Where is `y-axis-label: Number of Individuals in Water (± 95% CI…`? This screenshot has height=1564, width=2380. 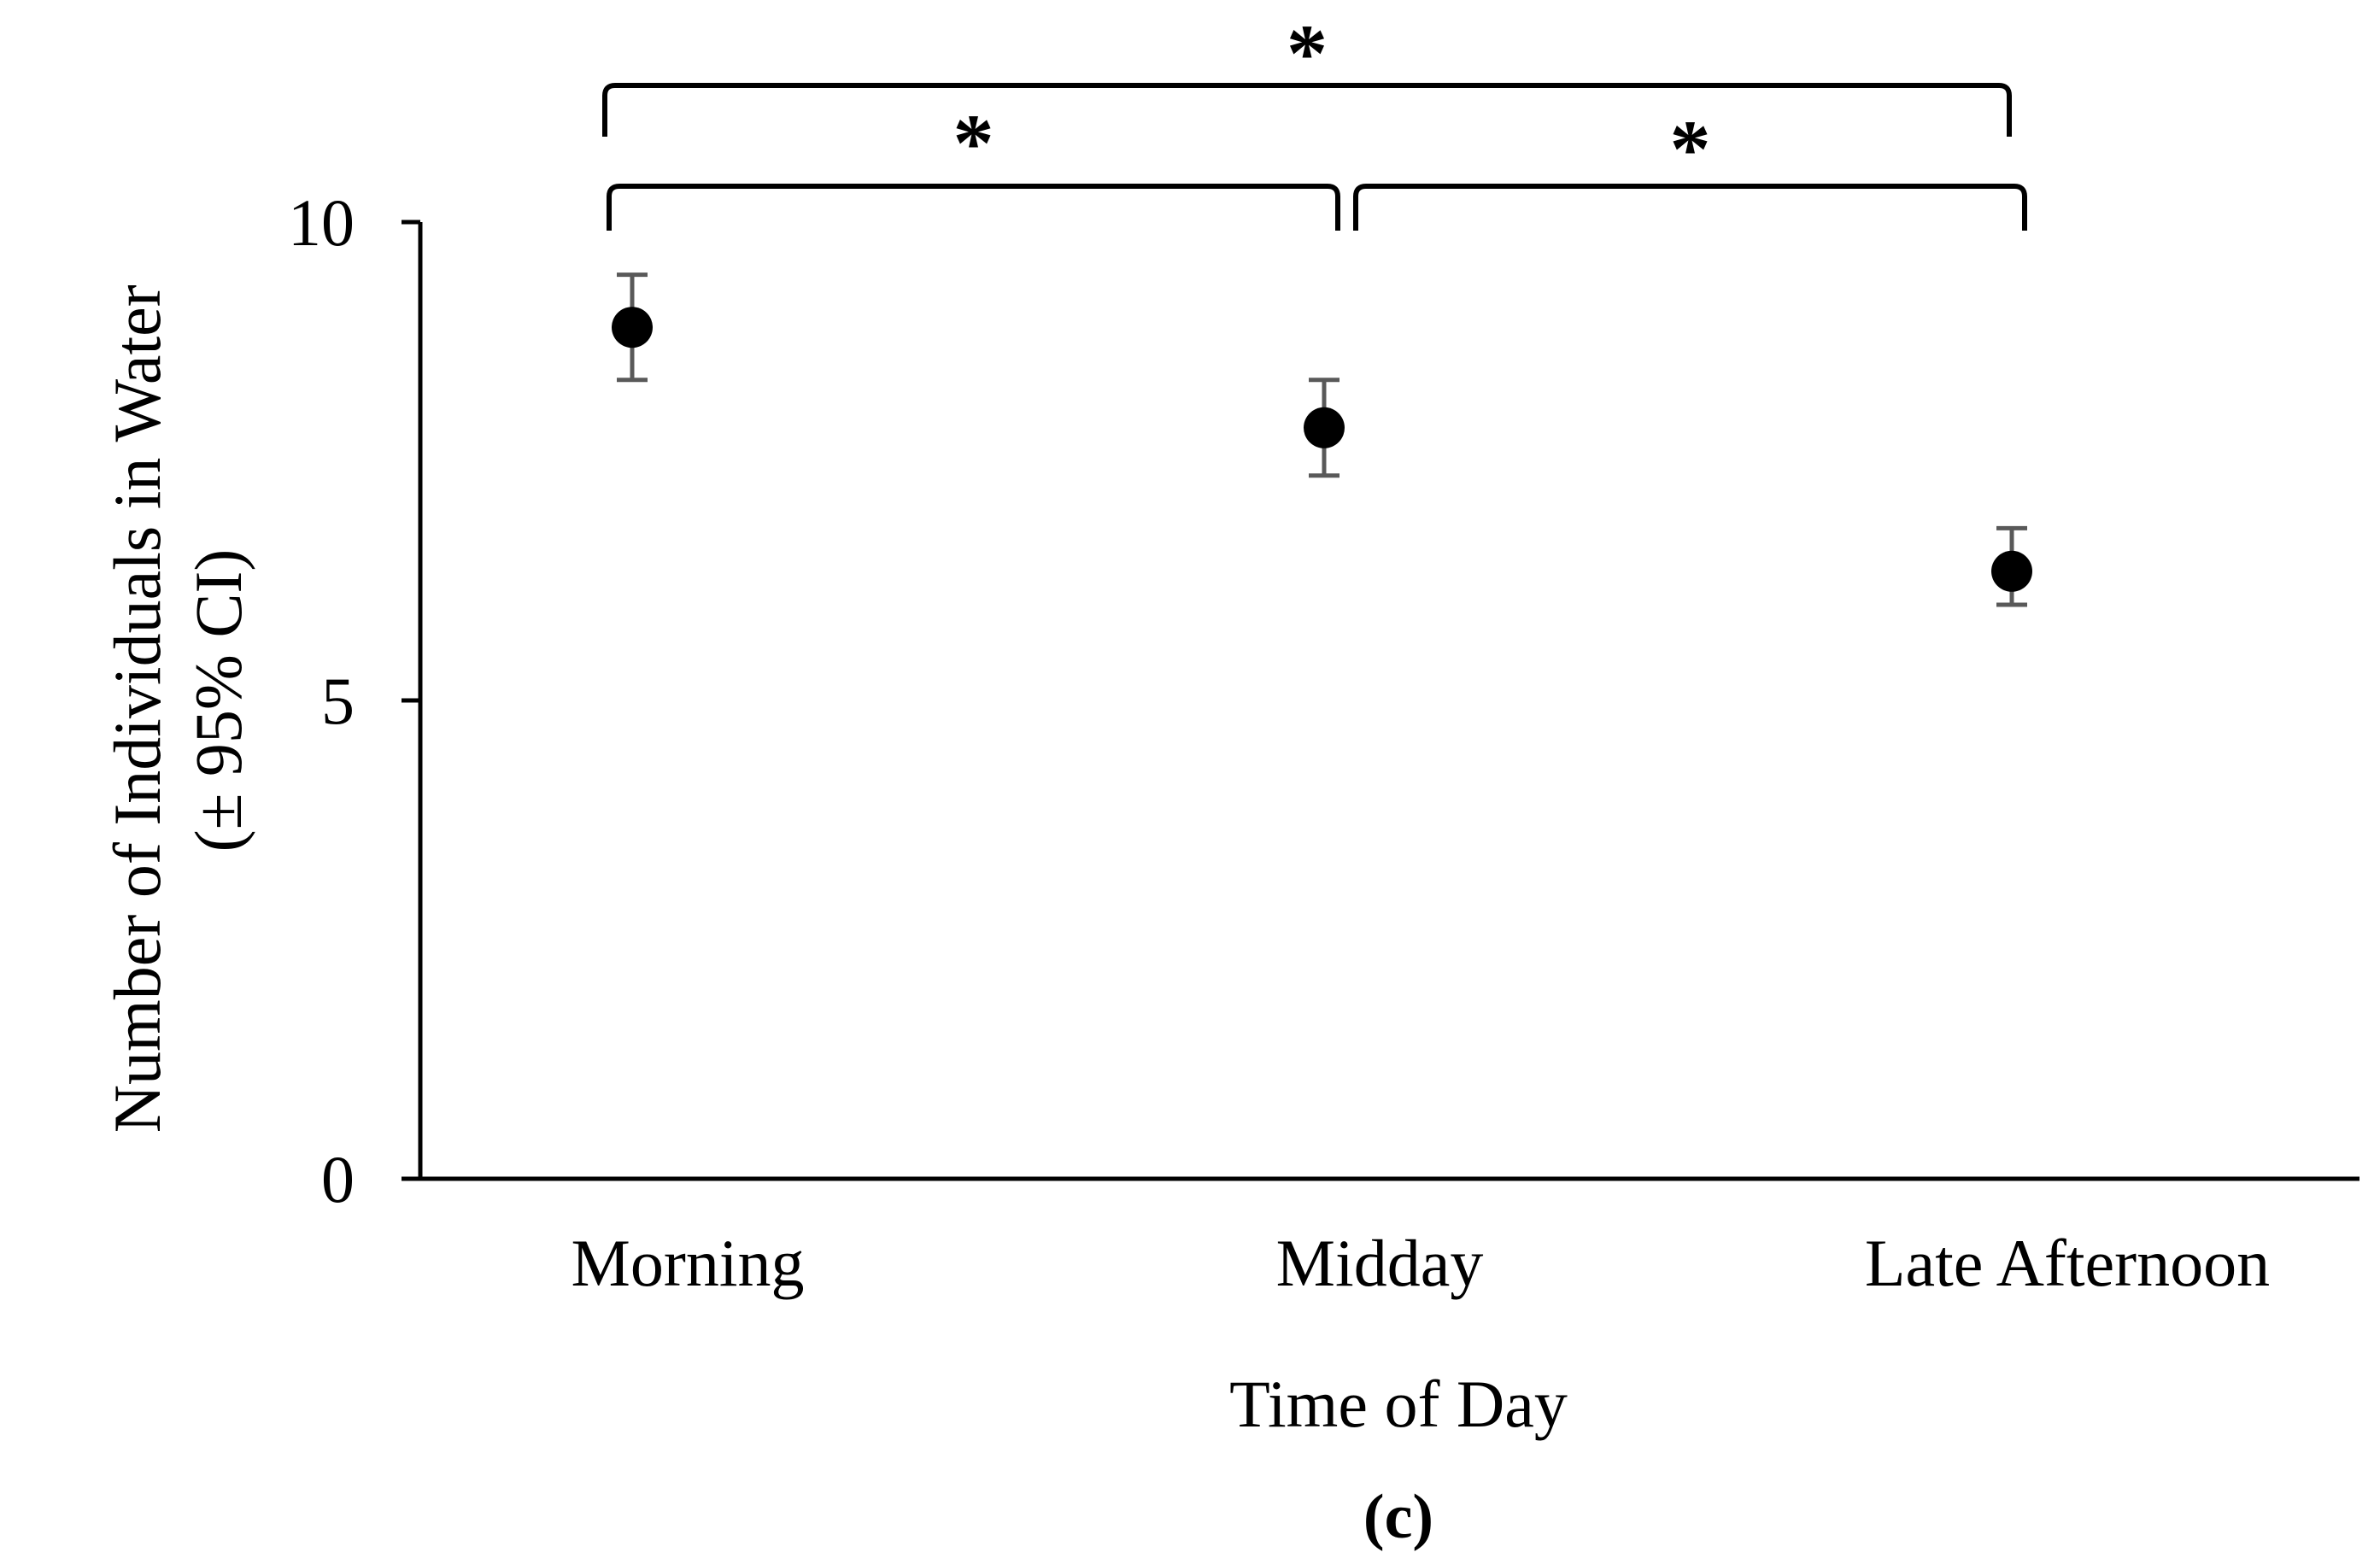 y-axis-label: Number of Individuals in Water (± 95% CI… is located at coordinates (177, 700).